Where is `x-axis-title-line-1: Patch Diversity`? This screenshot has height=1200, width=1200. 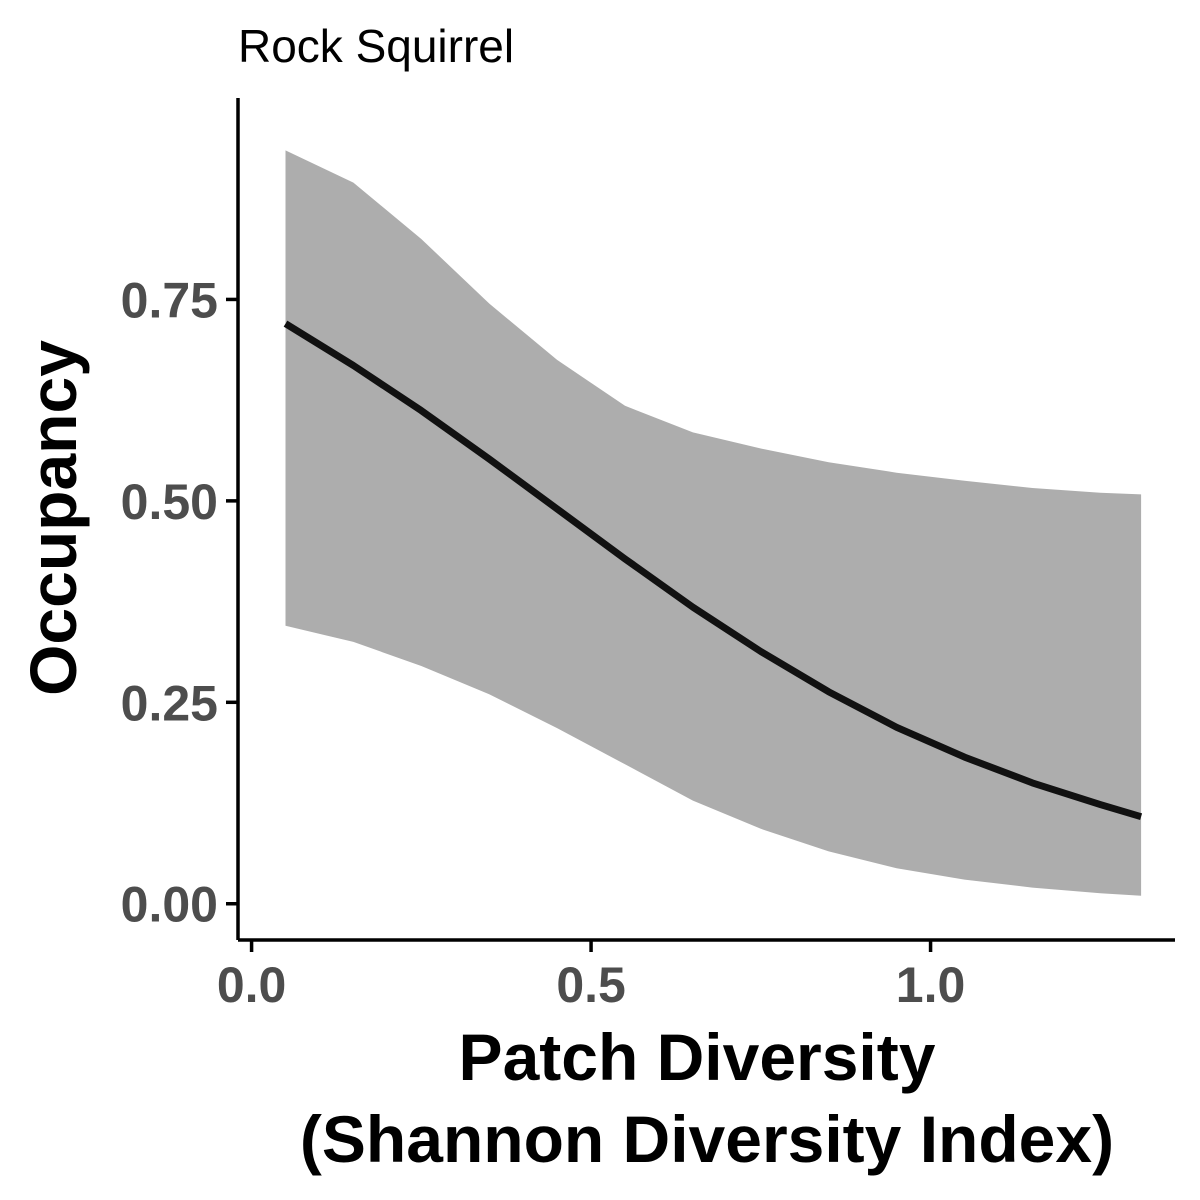
x-axis-title-line-1: Patch Diversity is located at coordinates (697, 1057).